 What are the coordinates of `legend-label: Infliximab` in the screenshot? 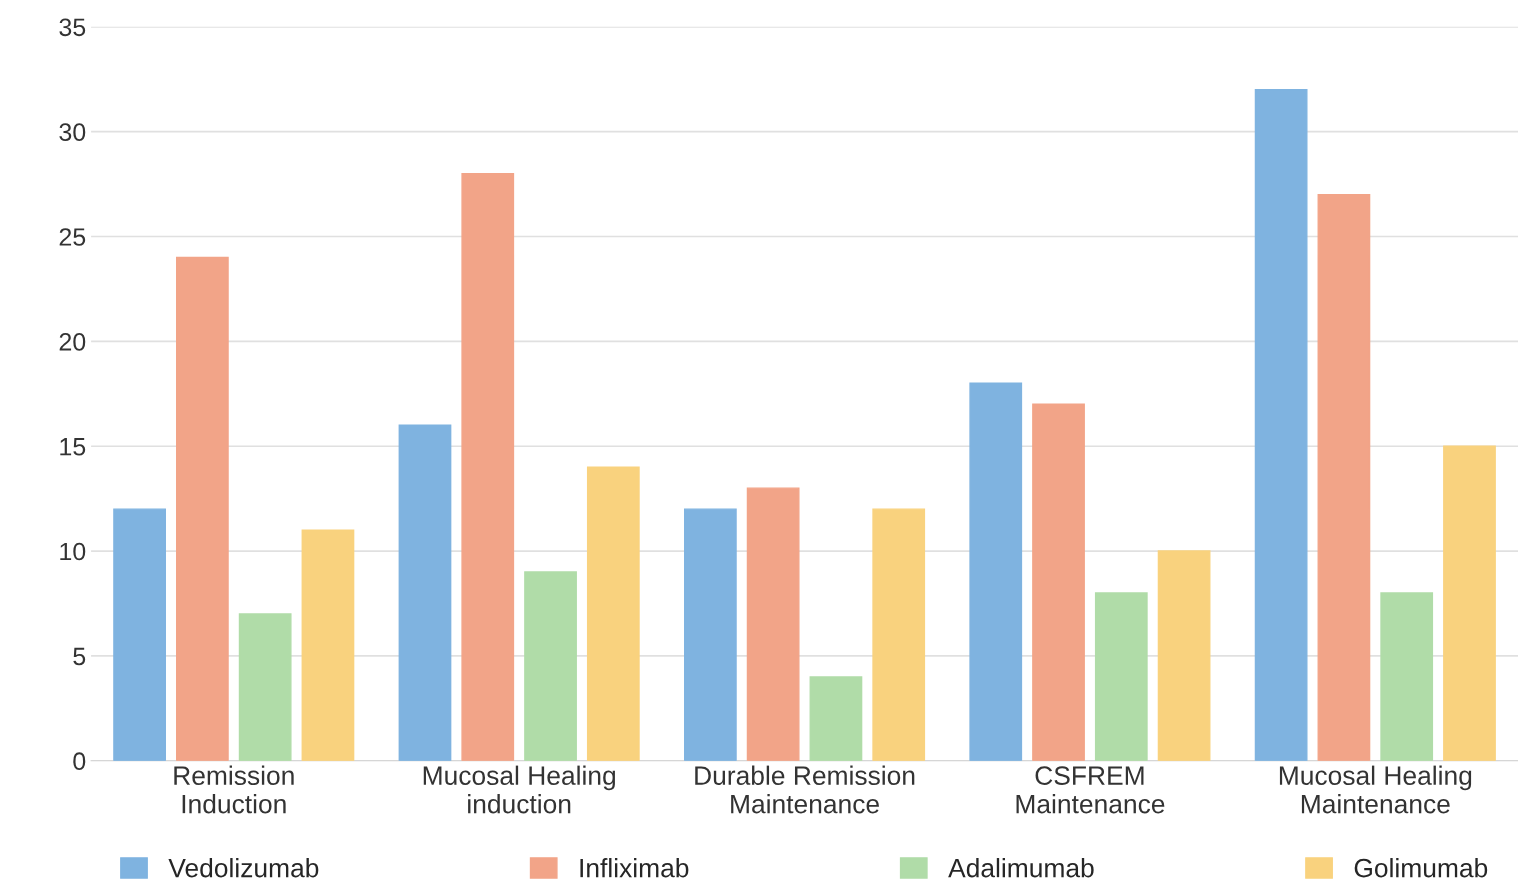 It's located at (634, 868).